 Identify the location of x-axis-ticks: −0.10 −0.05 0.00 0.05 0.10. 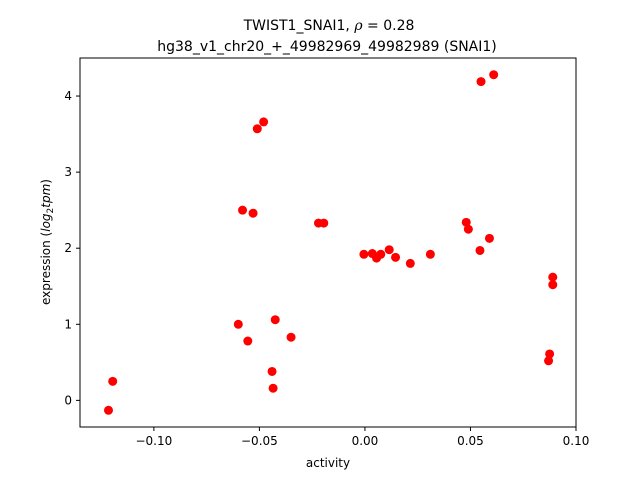
(362, 437).